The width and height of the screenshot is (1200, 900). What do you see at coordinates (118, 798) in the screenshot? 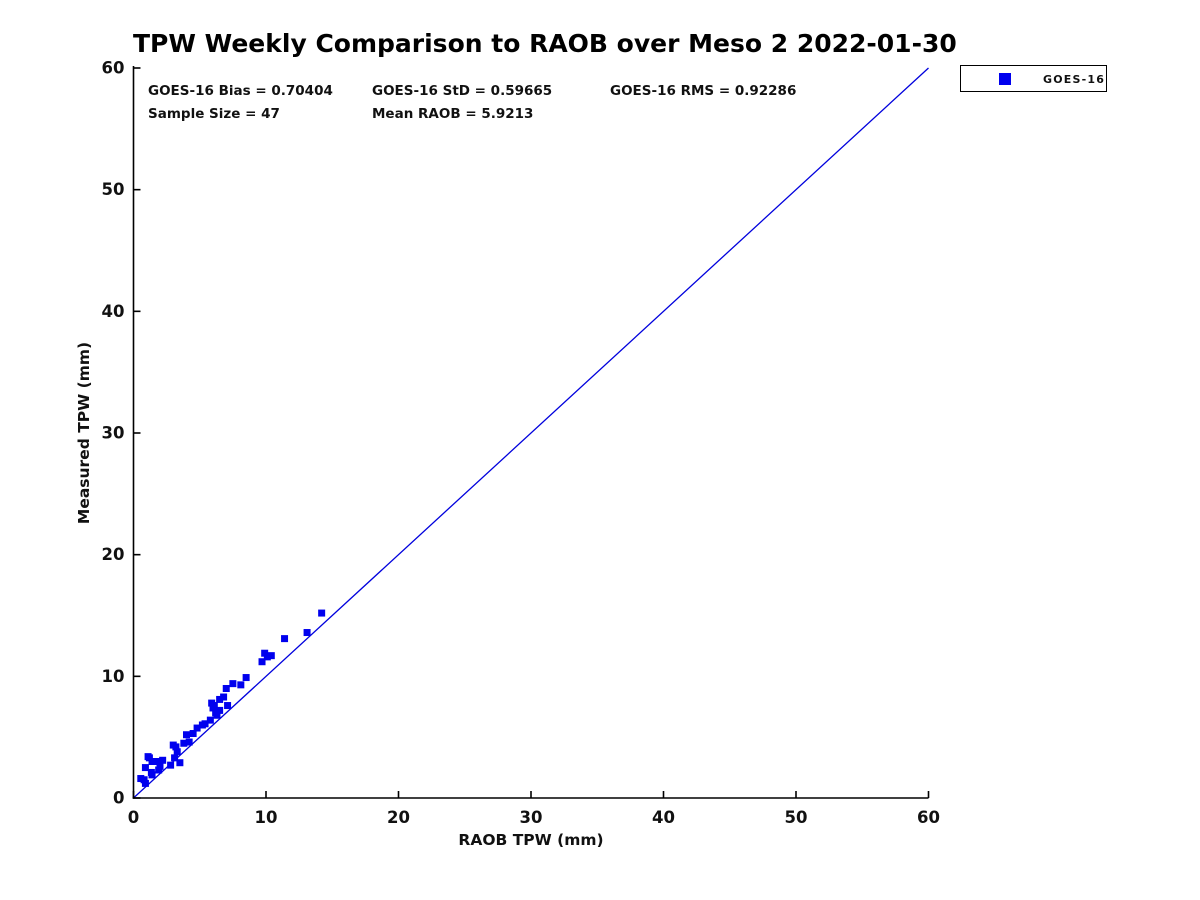
I see `y-tick-label: 0` at bounding box center [118, 798].